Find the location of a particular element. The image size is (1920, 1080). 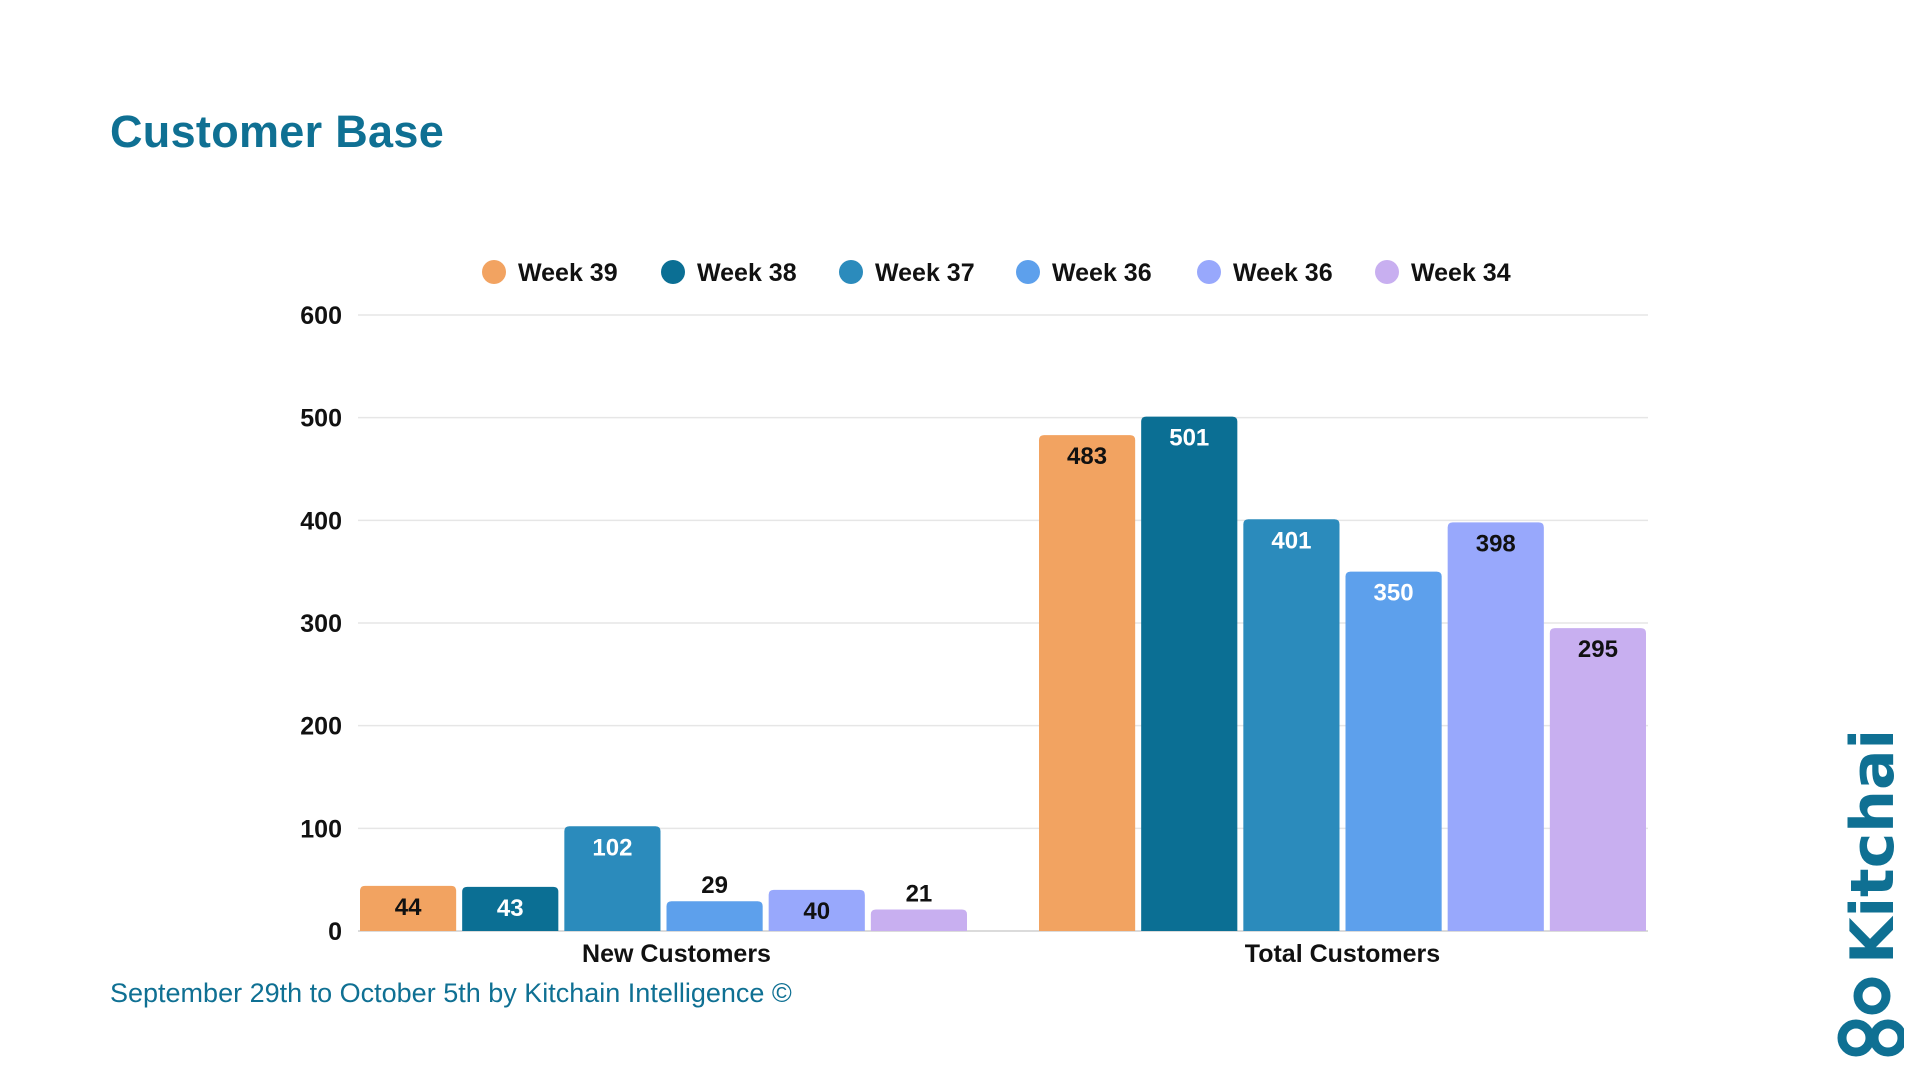

y-tick-label: 100 is located at coordinates (321, 829).